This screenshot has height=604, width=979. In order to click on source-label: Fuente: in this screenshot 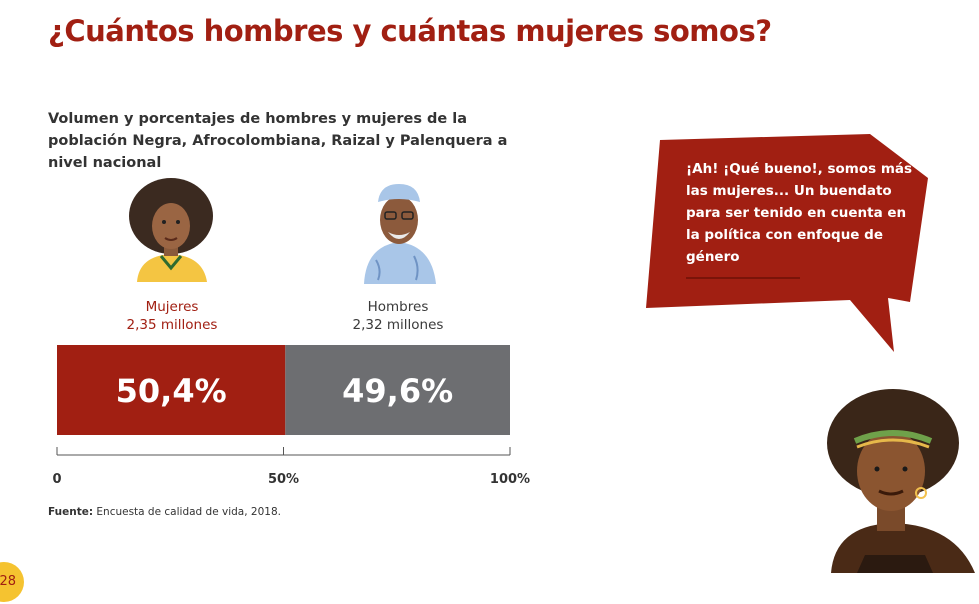, I will do `click(71, 512)`.